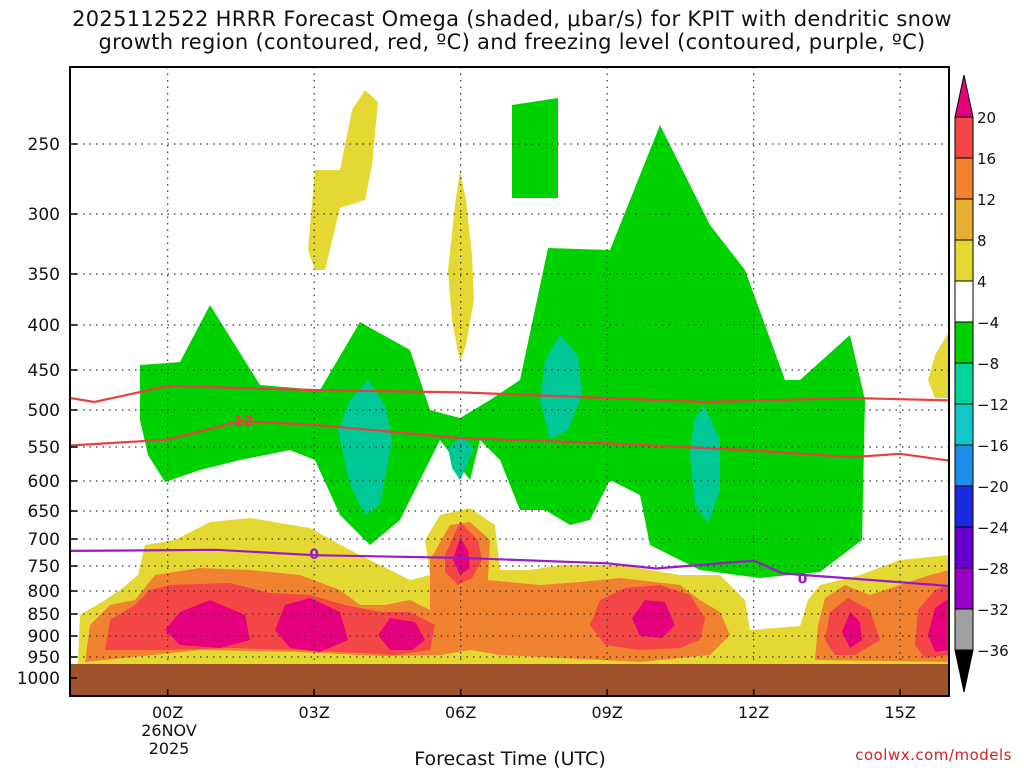  I want to click on y-tick-label-800: 800, so click(44, 592).